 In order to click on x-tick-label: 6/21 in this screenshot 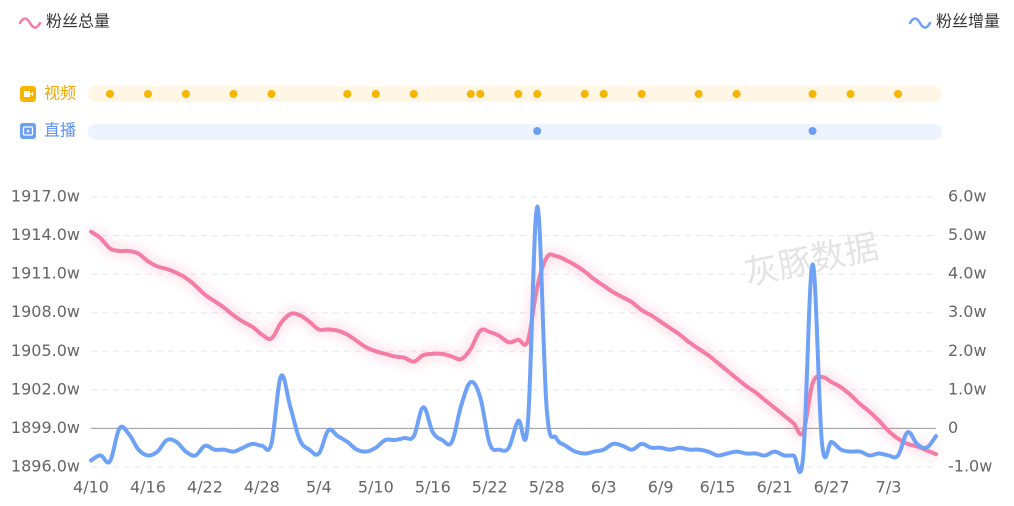, I will do `click(775, 487)`.